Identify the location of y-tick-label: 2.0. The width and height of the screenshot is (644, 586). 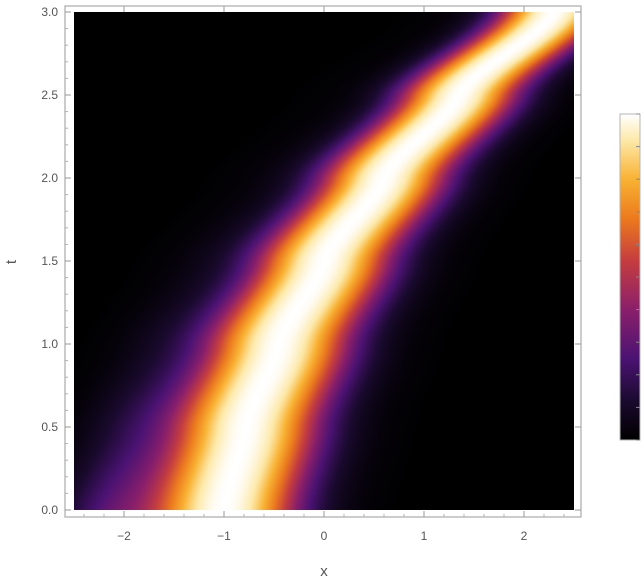
(49, 178).